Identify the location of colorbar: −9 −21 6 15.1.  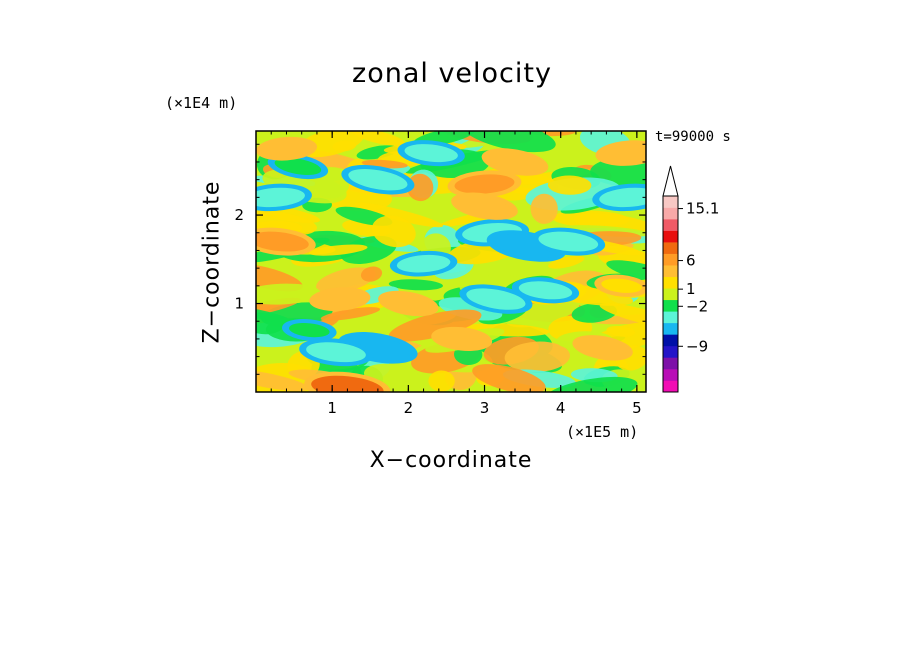
(690, 279).